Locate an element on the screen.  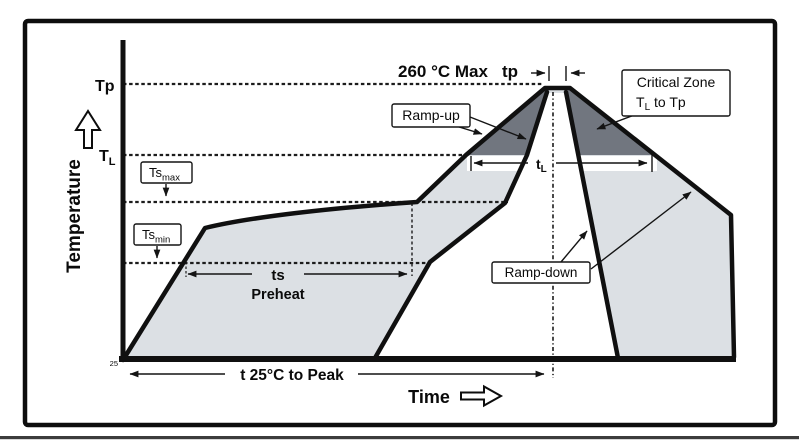
soak-time-label: ts is located at coordinates (277, 275).